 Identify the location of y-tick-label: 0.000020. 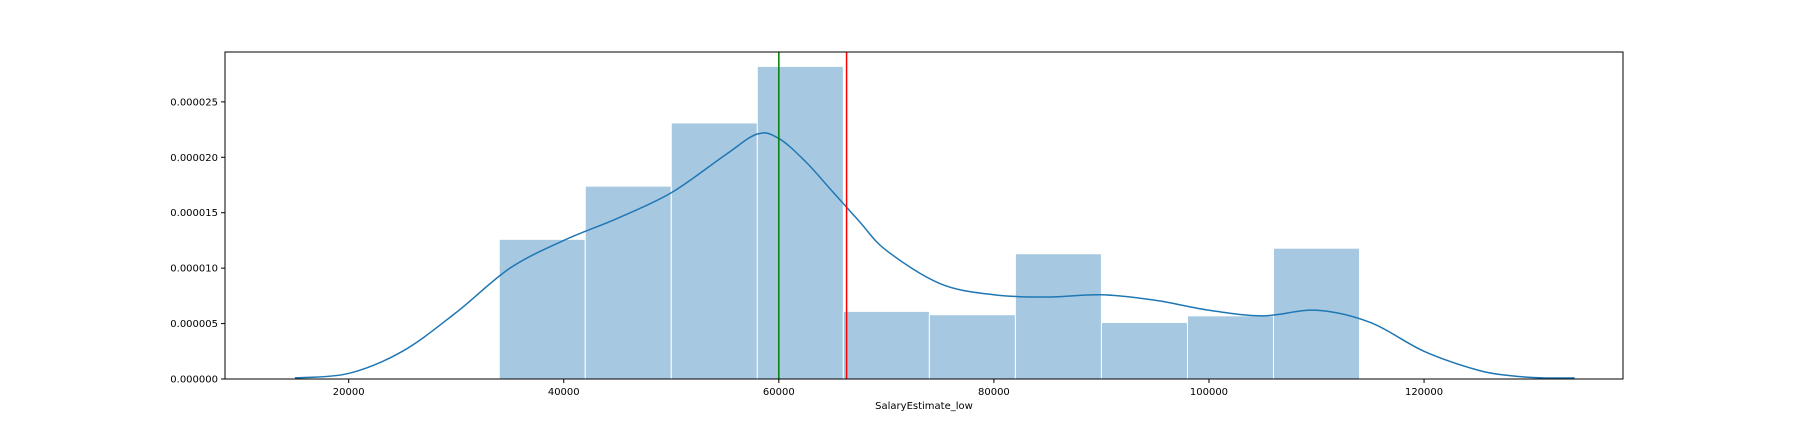
(194, 158).